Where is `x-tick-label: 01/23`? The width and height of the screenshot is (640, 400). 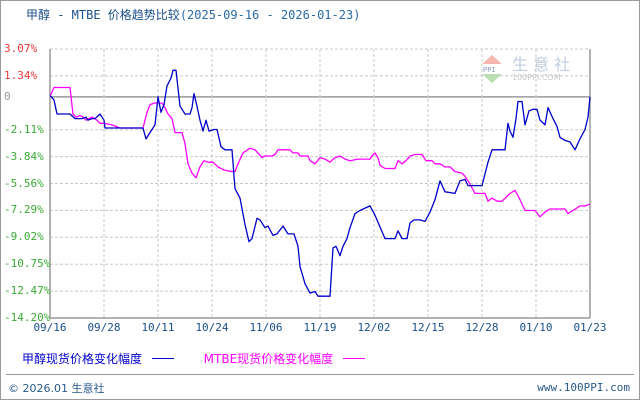
x-tick-label: 01/23 is located at coordinates (590, 327).